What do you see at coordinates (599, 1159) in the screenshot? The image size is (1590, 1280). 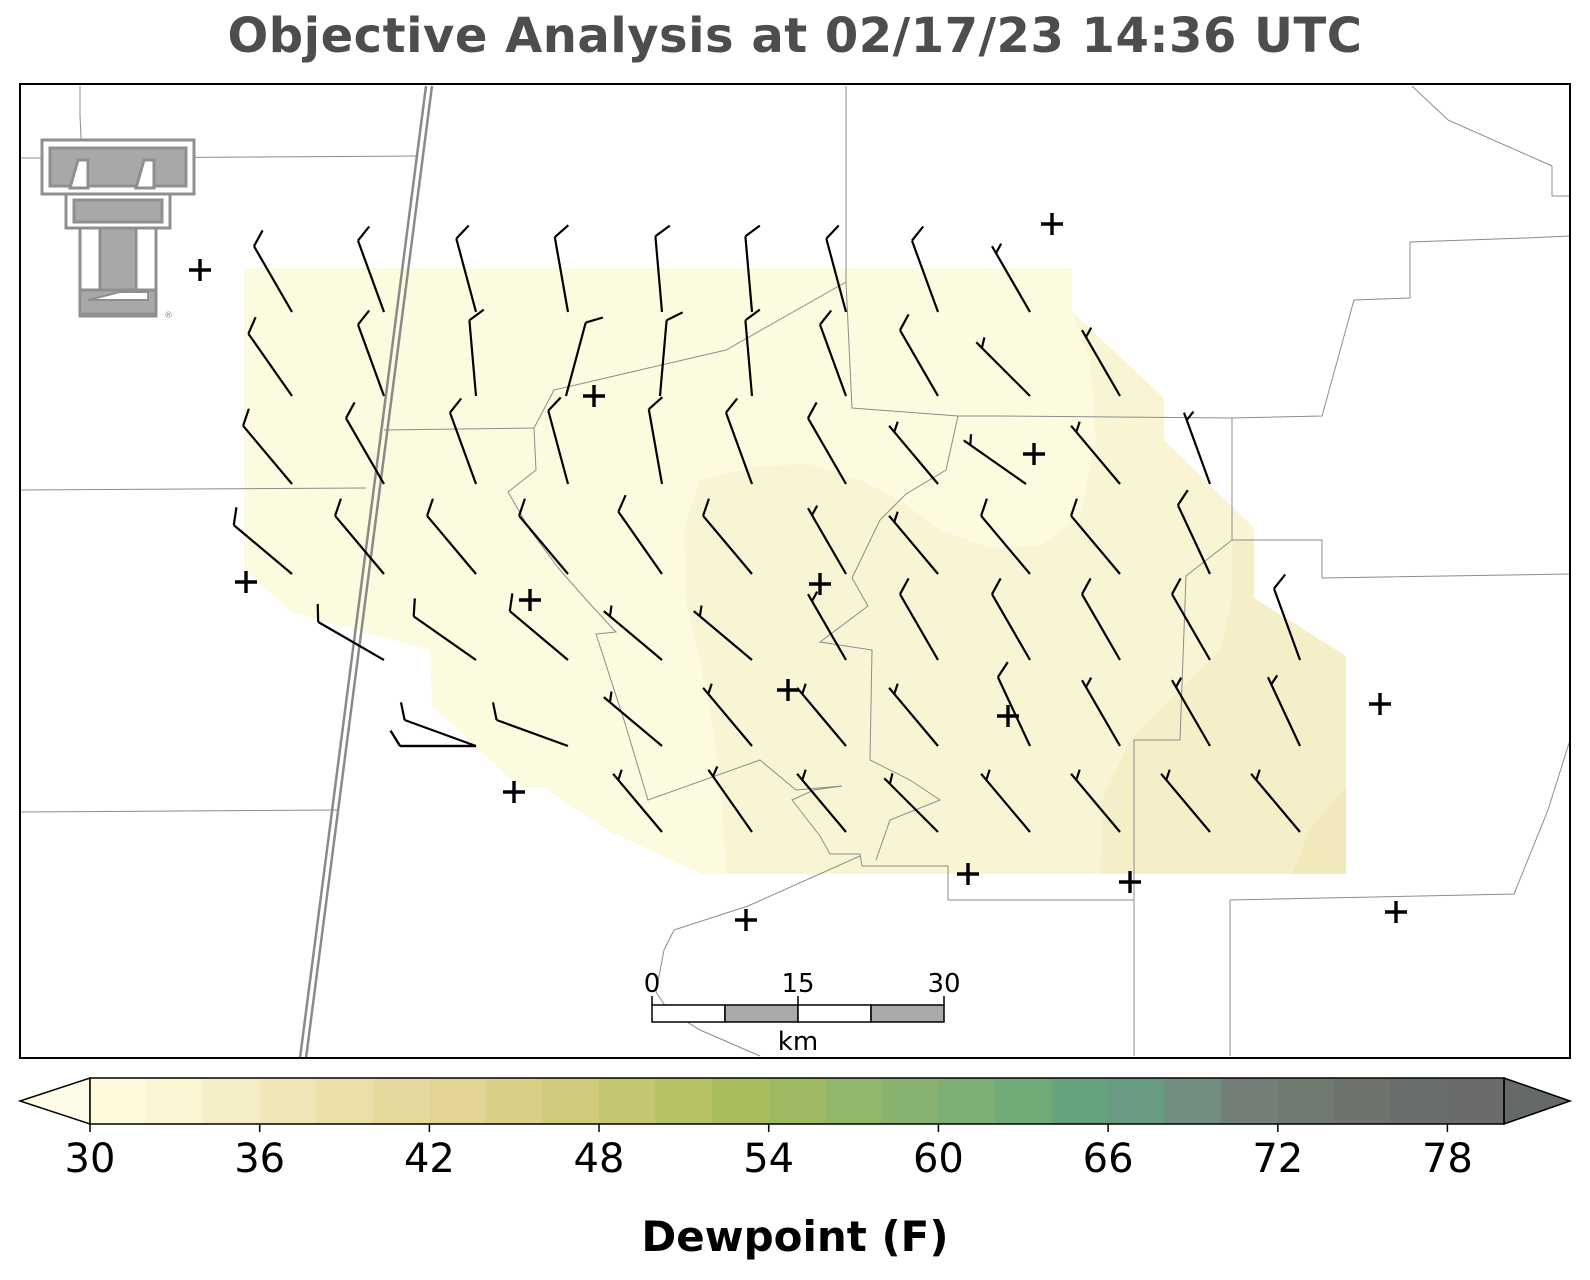 I see `colorbar-tick-label: 48` at bounding box center [599, 1159].